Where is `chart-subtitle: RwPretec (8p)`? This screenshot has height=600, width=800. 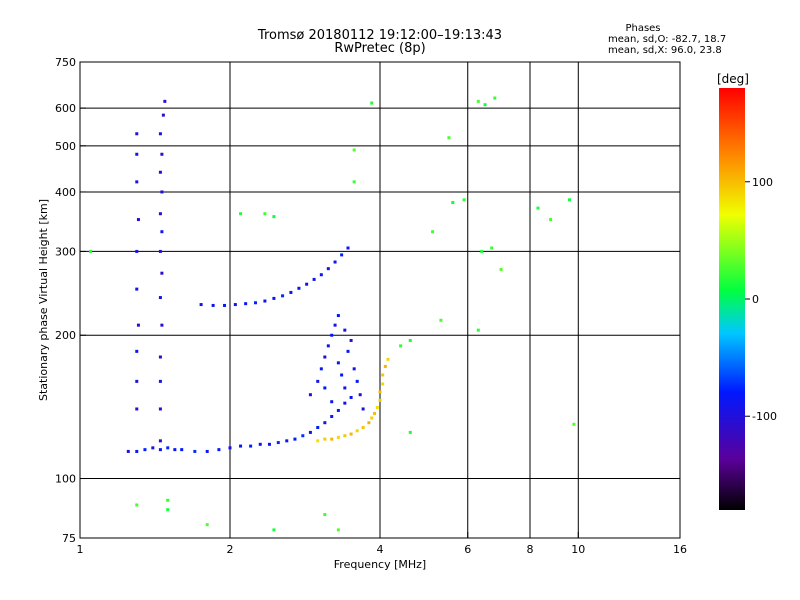
chart-subtitle: RwPretec (8p) is located at coordinates (379, 48).